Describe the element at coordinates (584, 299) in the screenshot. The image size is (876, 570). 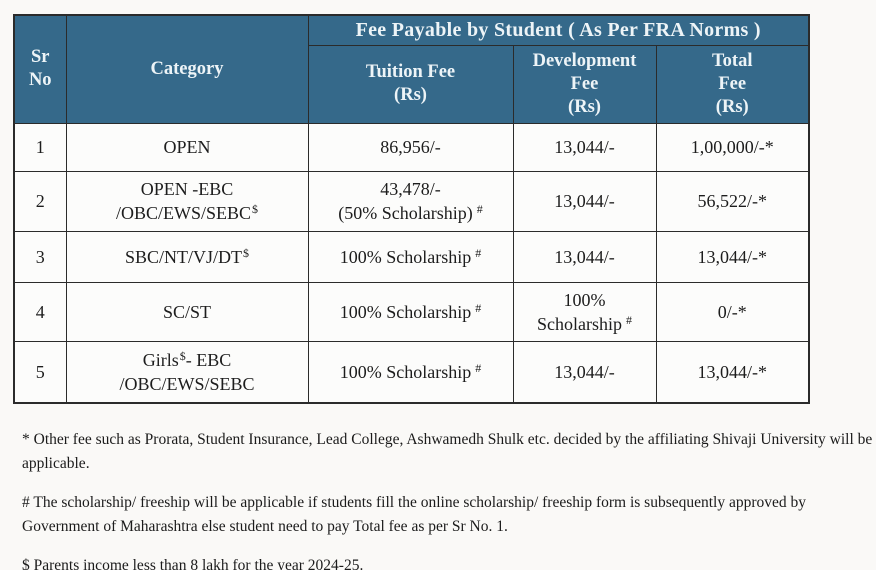
I see `row4-development-line1: 100%` at that location.